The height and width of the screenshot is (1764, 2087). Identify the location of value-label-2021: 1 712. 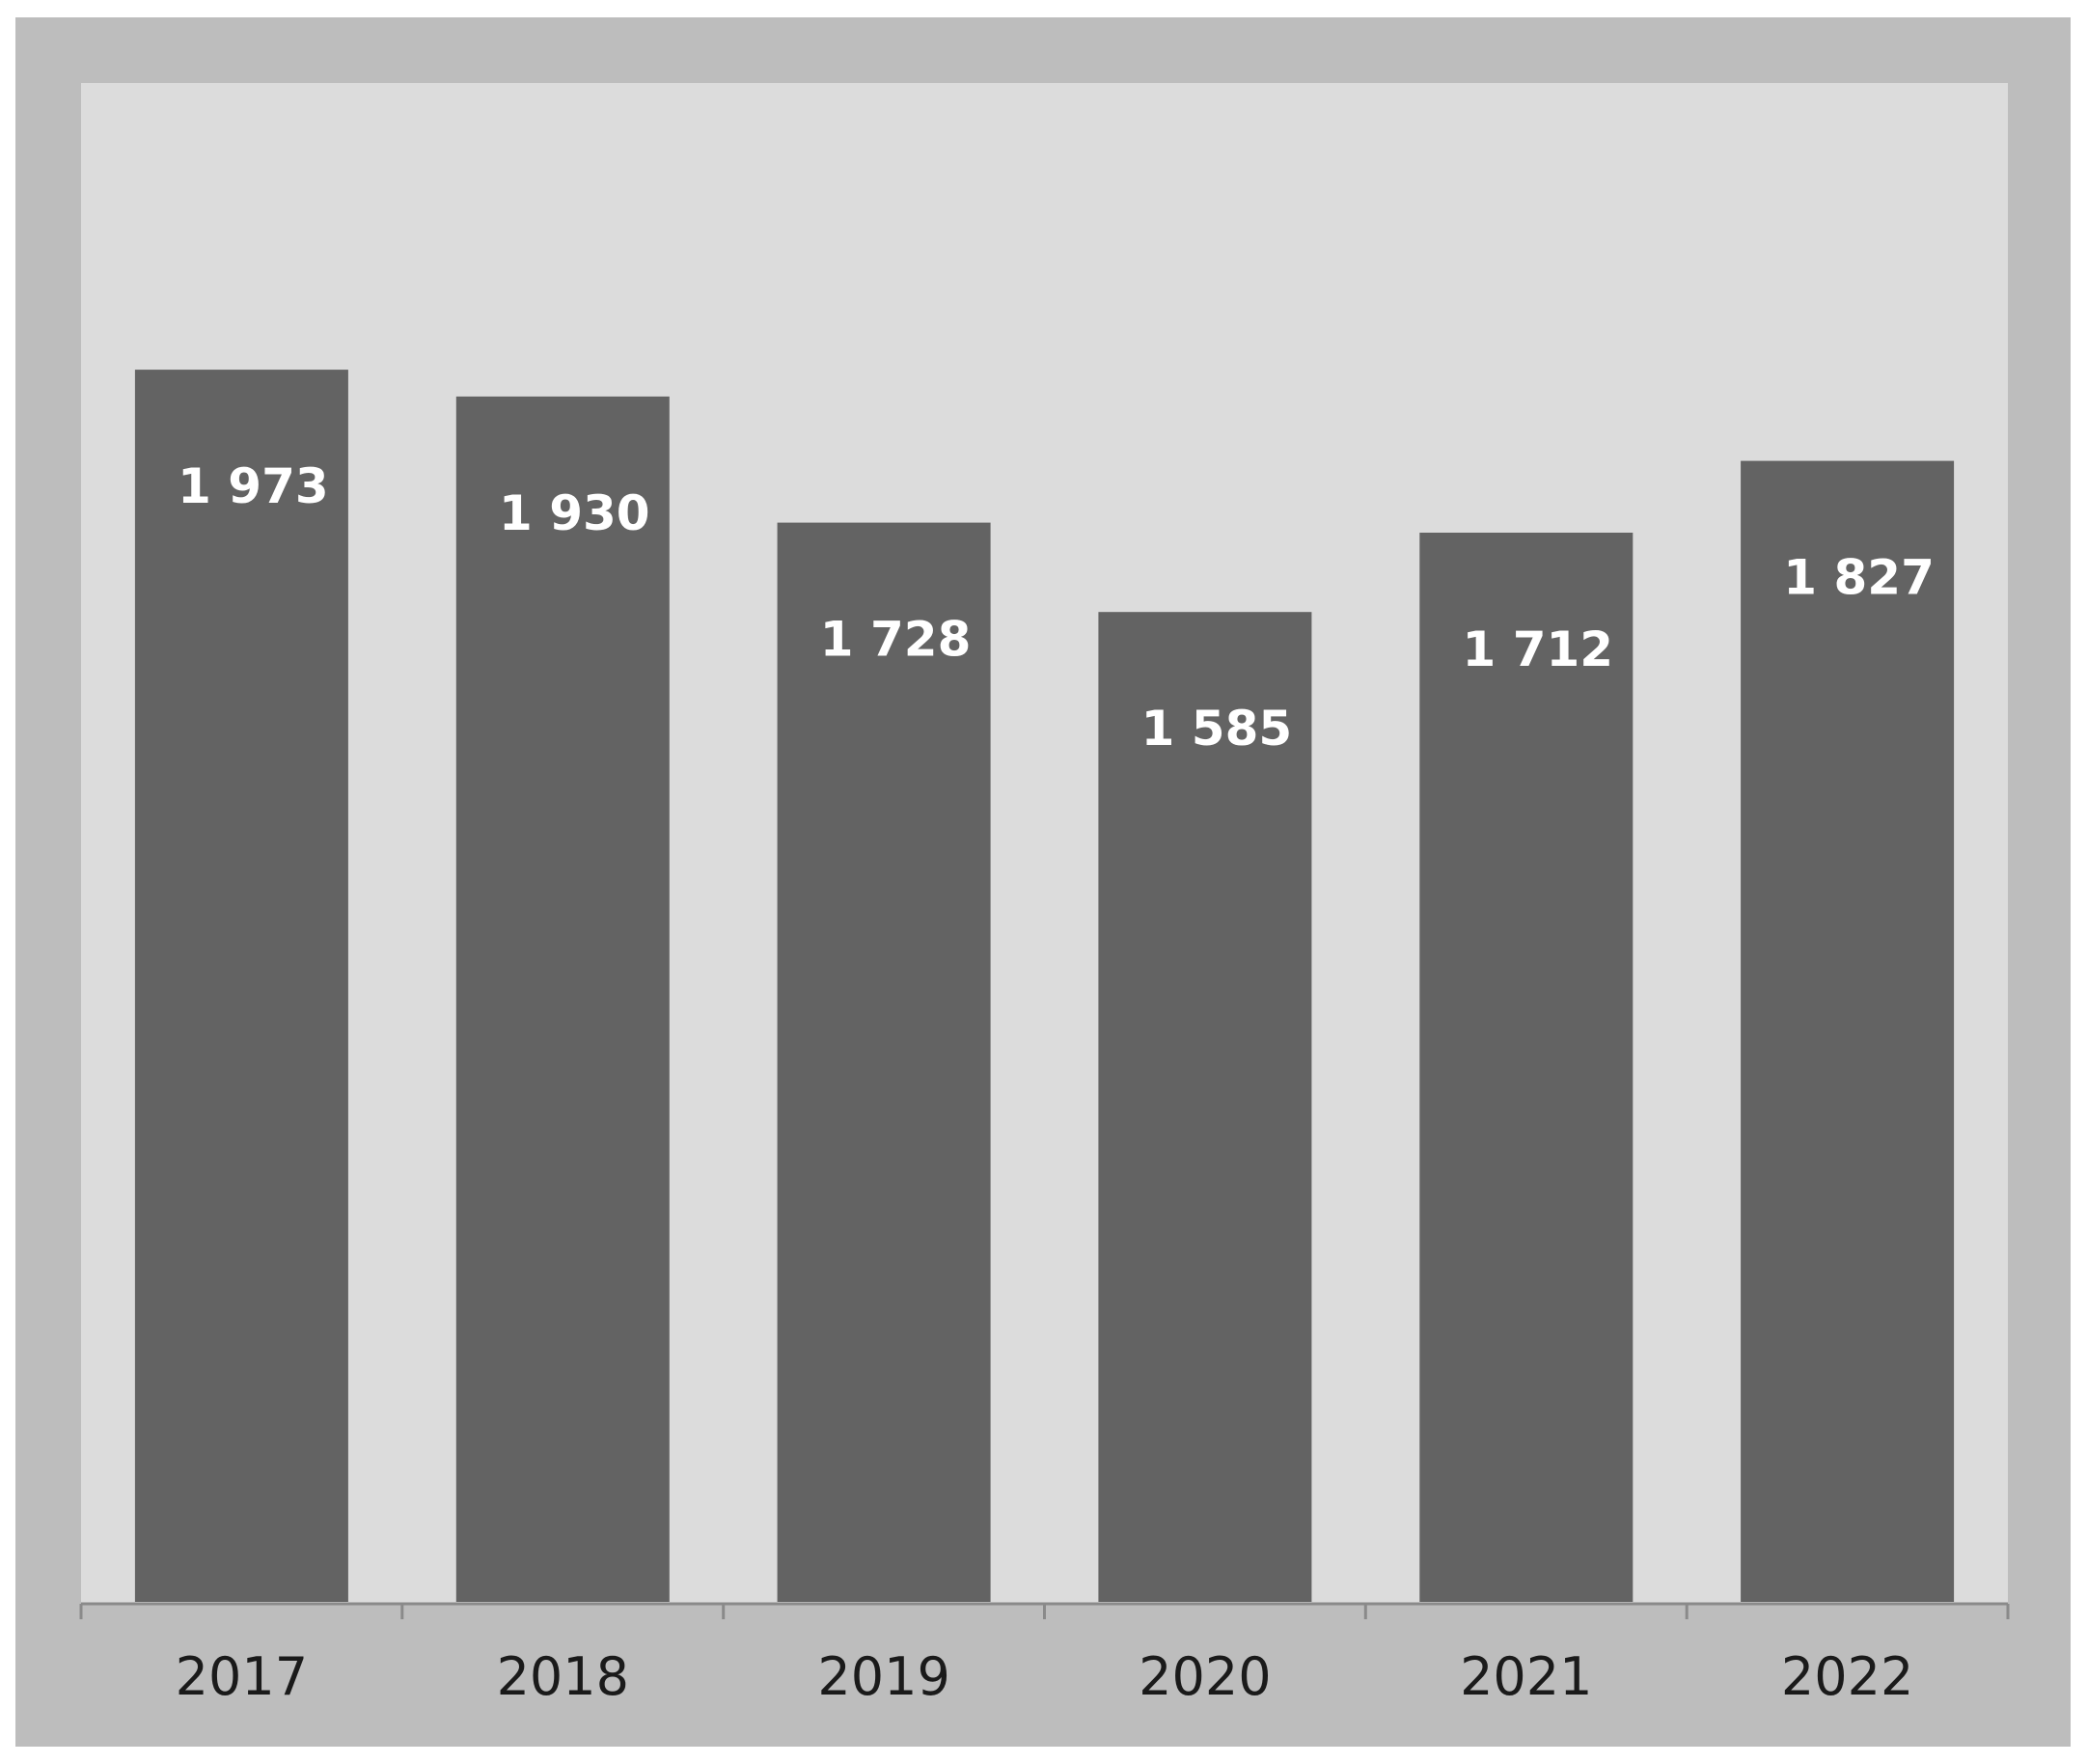
(1538, 649).